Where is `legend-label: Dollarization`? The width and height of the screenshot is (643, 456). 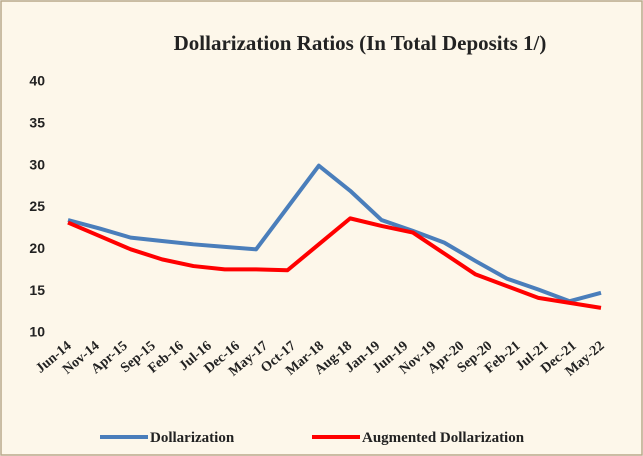 legend-label: Dollarization is located at coordinates (192, 438).